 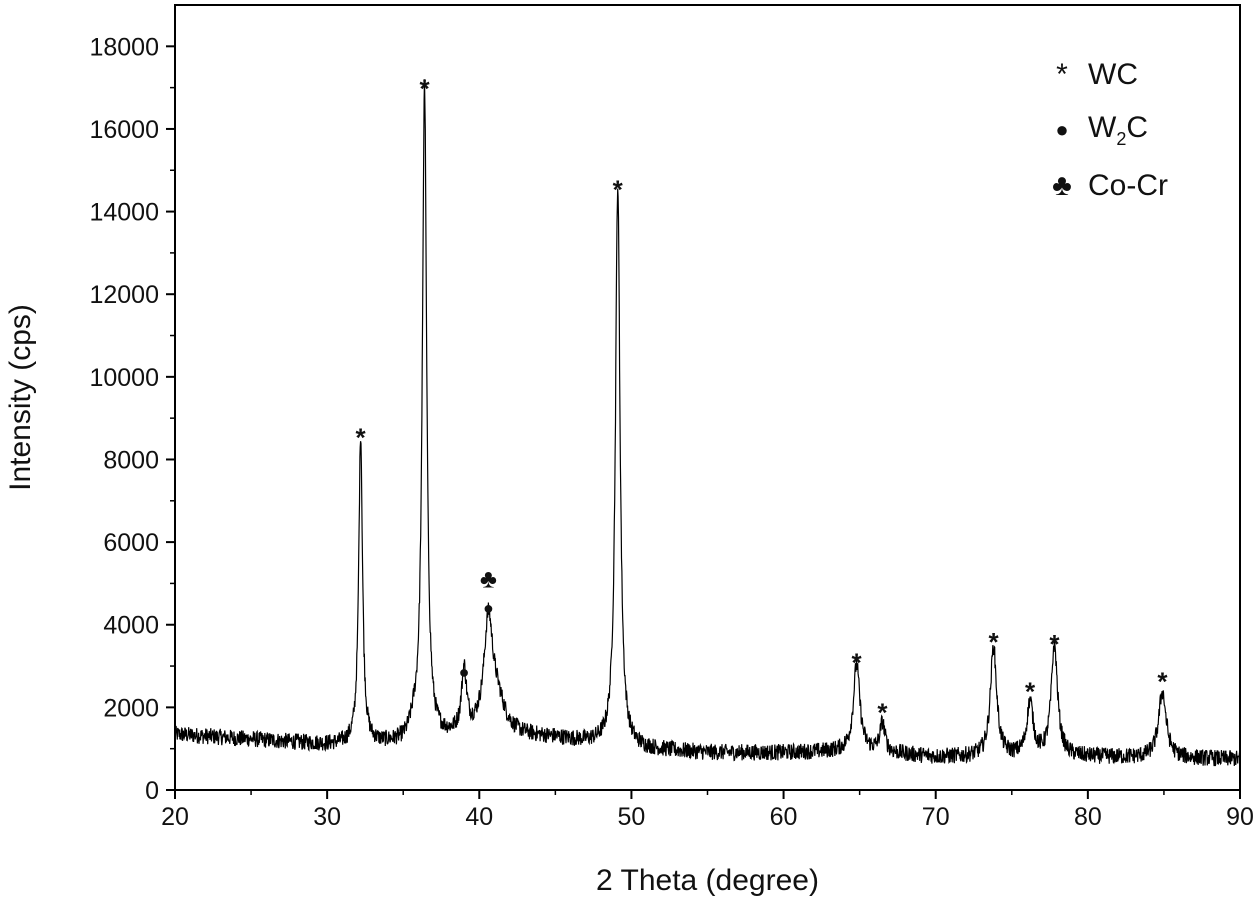 I want to click on y-tick-label: 8000, so click(x=131, y=460).